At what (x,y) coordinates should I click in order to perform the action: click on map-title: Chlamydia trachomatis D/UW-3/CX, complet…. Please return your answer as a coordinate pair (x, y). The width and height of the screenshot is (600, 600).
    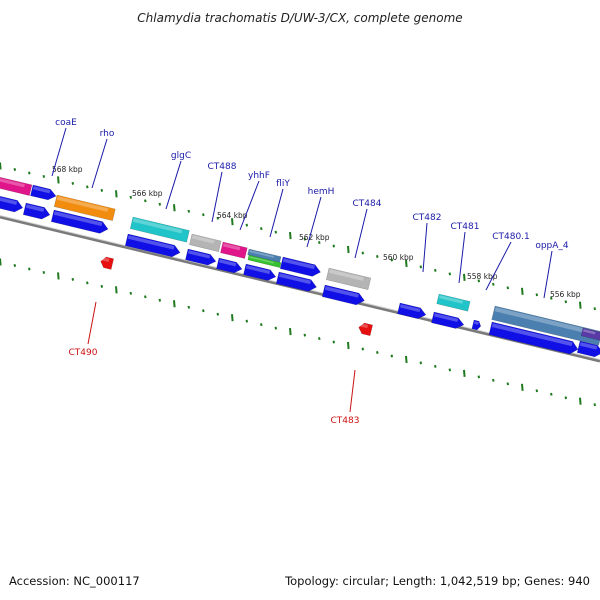
    Looking at the image, I should click on (299, 18).